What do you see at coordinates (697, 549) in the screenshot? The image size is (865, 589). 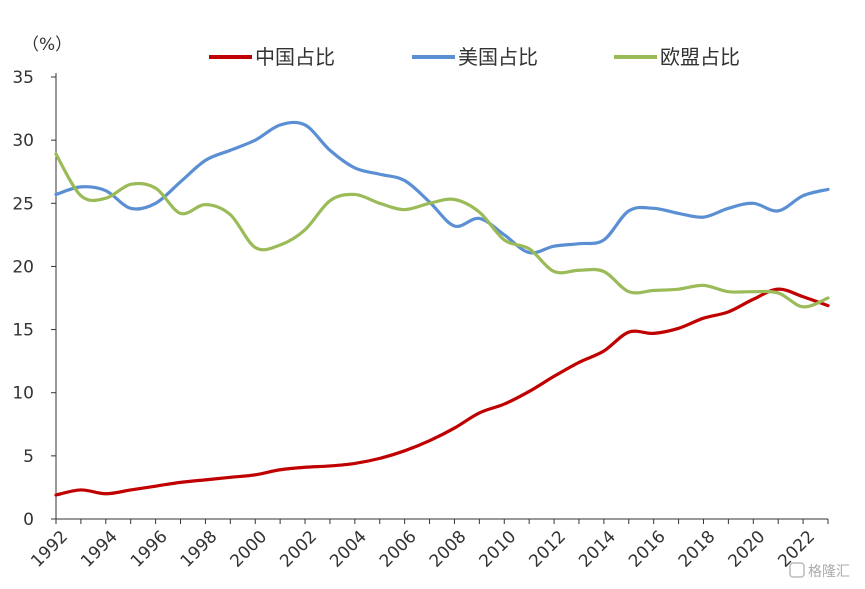 I see `x-tick-label: 2018` at bounding box center [697, 549].